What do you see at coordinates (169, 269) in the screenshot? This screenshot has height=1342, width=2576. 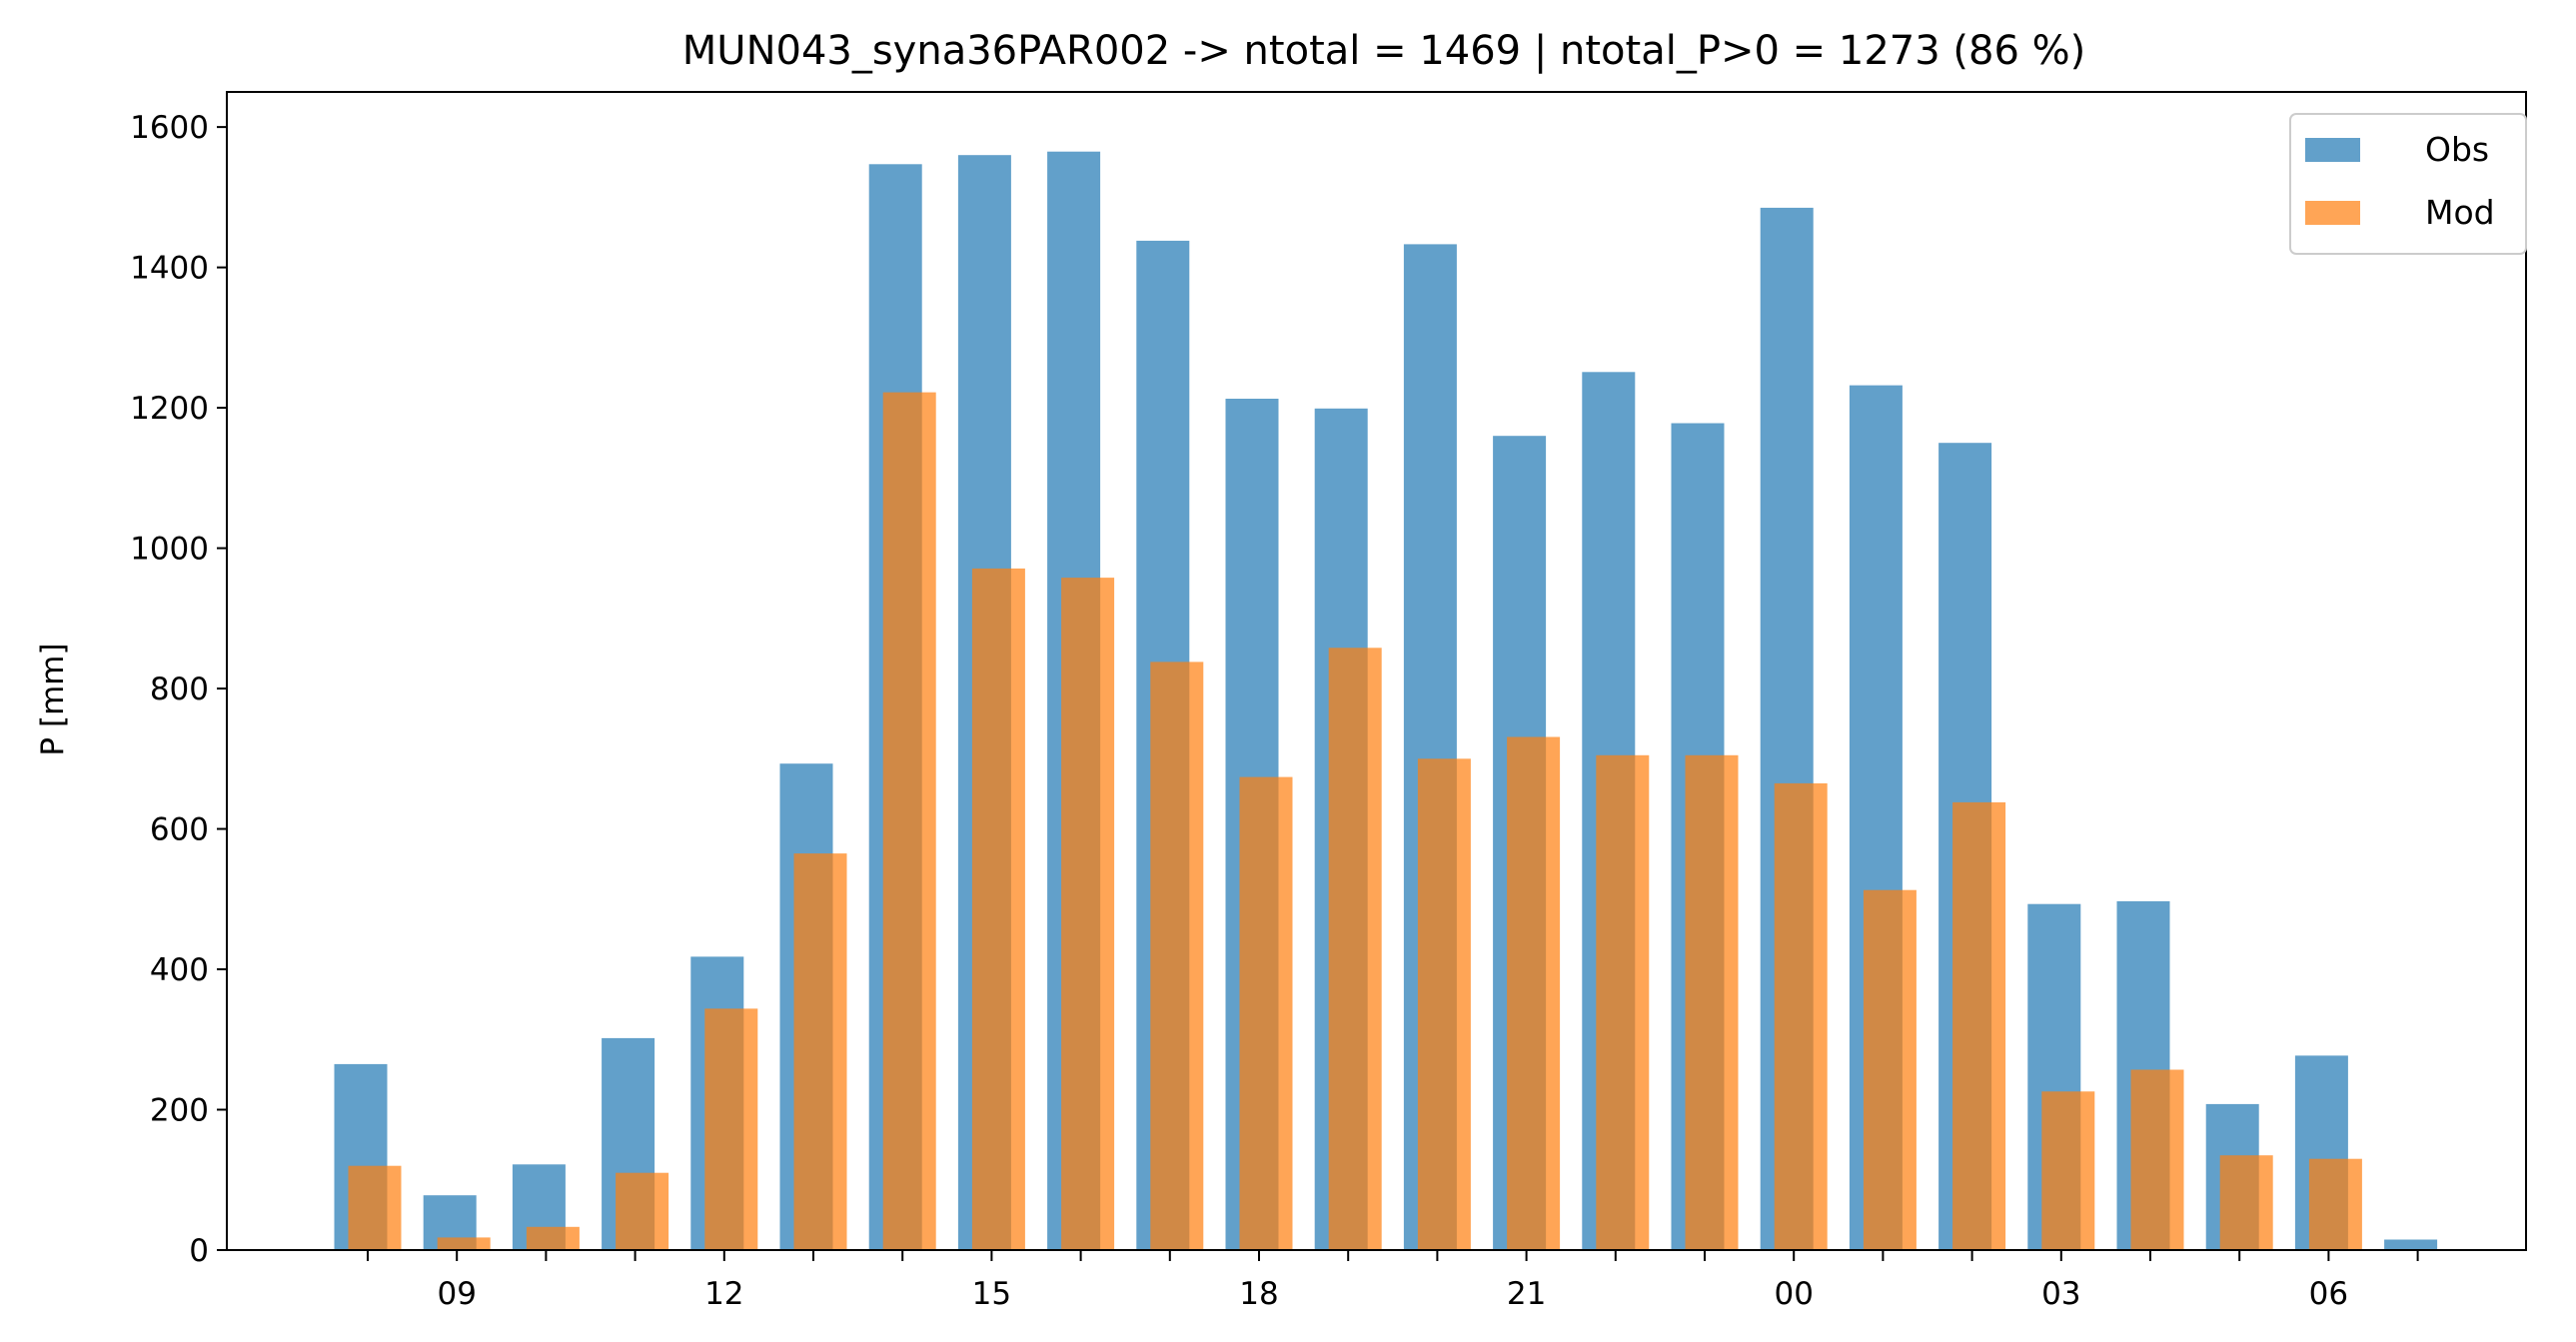 I see `y-tick-label: 1400` at bounding box center [169, 269].